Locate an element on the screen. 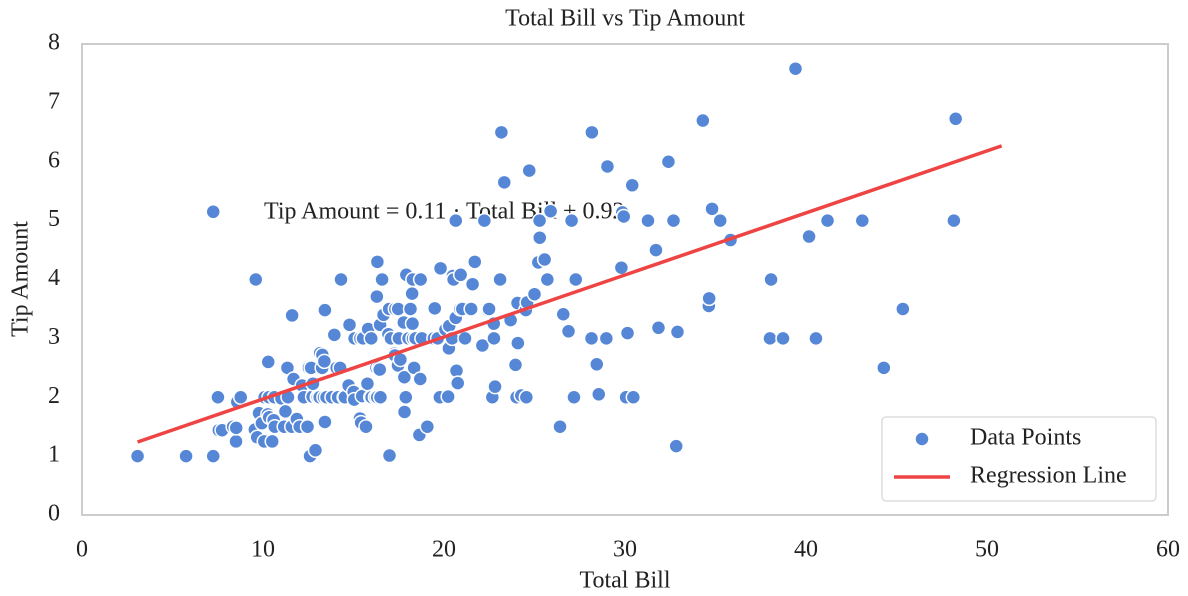 The height and width of the screenshot is (596, 1188). x-tick-label: 50 is located at coordinates (987, 550).